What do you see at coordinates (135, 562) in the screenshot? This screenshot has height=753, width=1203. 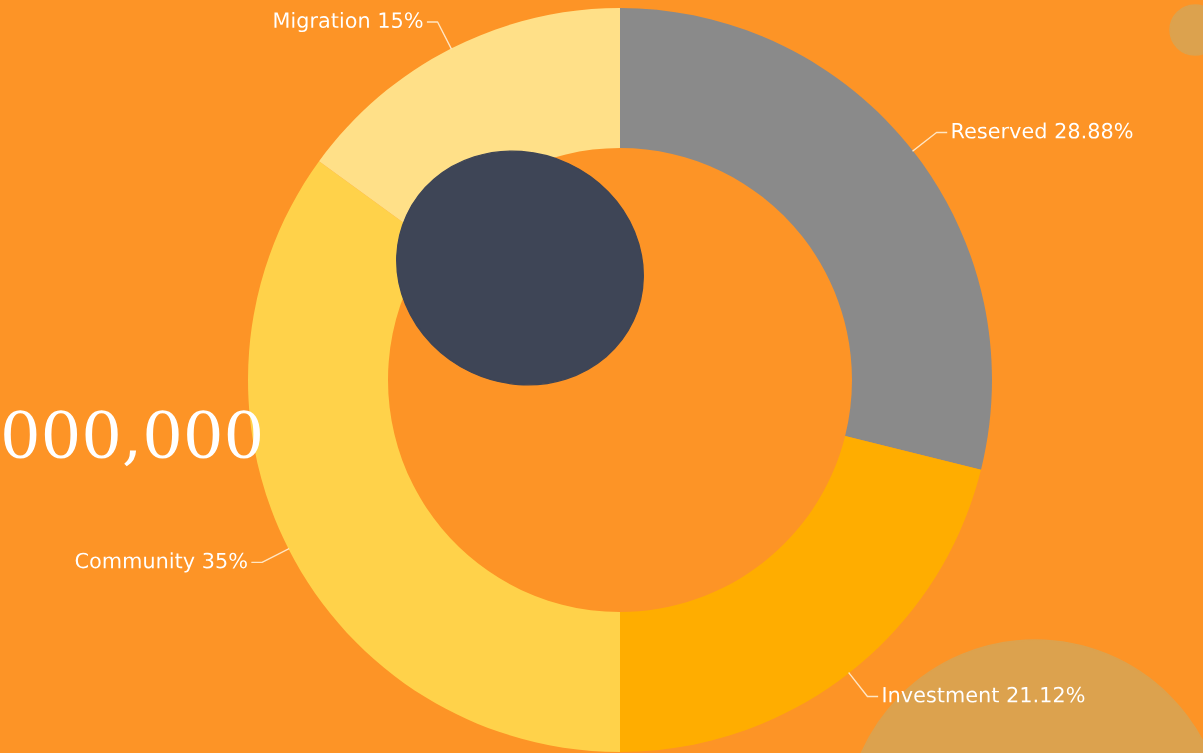 I see `slice-label: Community` at bounding box center [135, 562].